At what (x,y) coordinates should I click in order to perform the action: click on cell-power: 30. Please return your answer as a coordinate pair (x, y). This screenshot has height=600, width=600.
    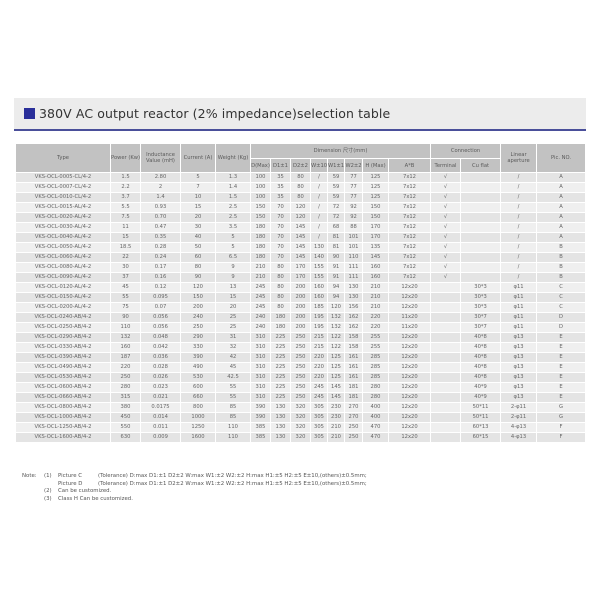
    Looking at the image, I should click on (125, 267).